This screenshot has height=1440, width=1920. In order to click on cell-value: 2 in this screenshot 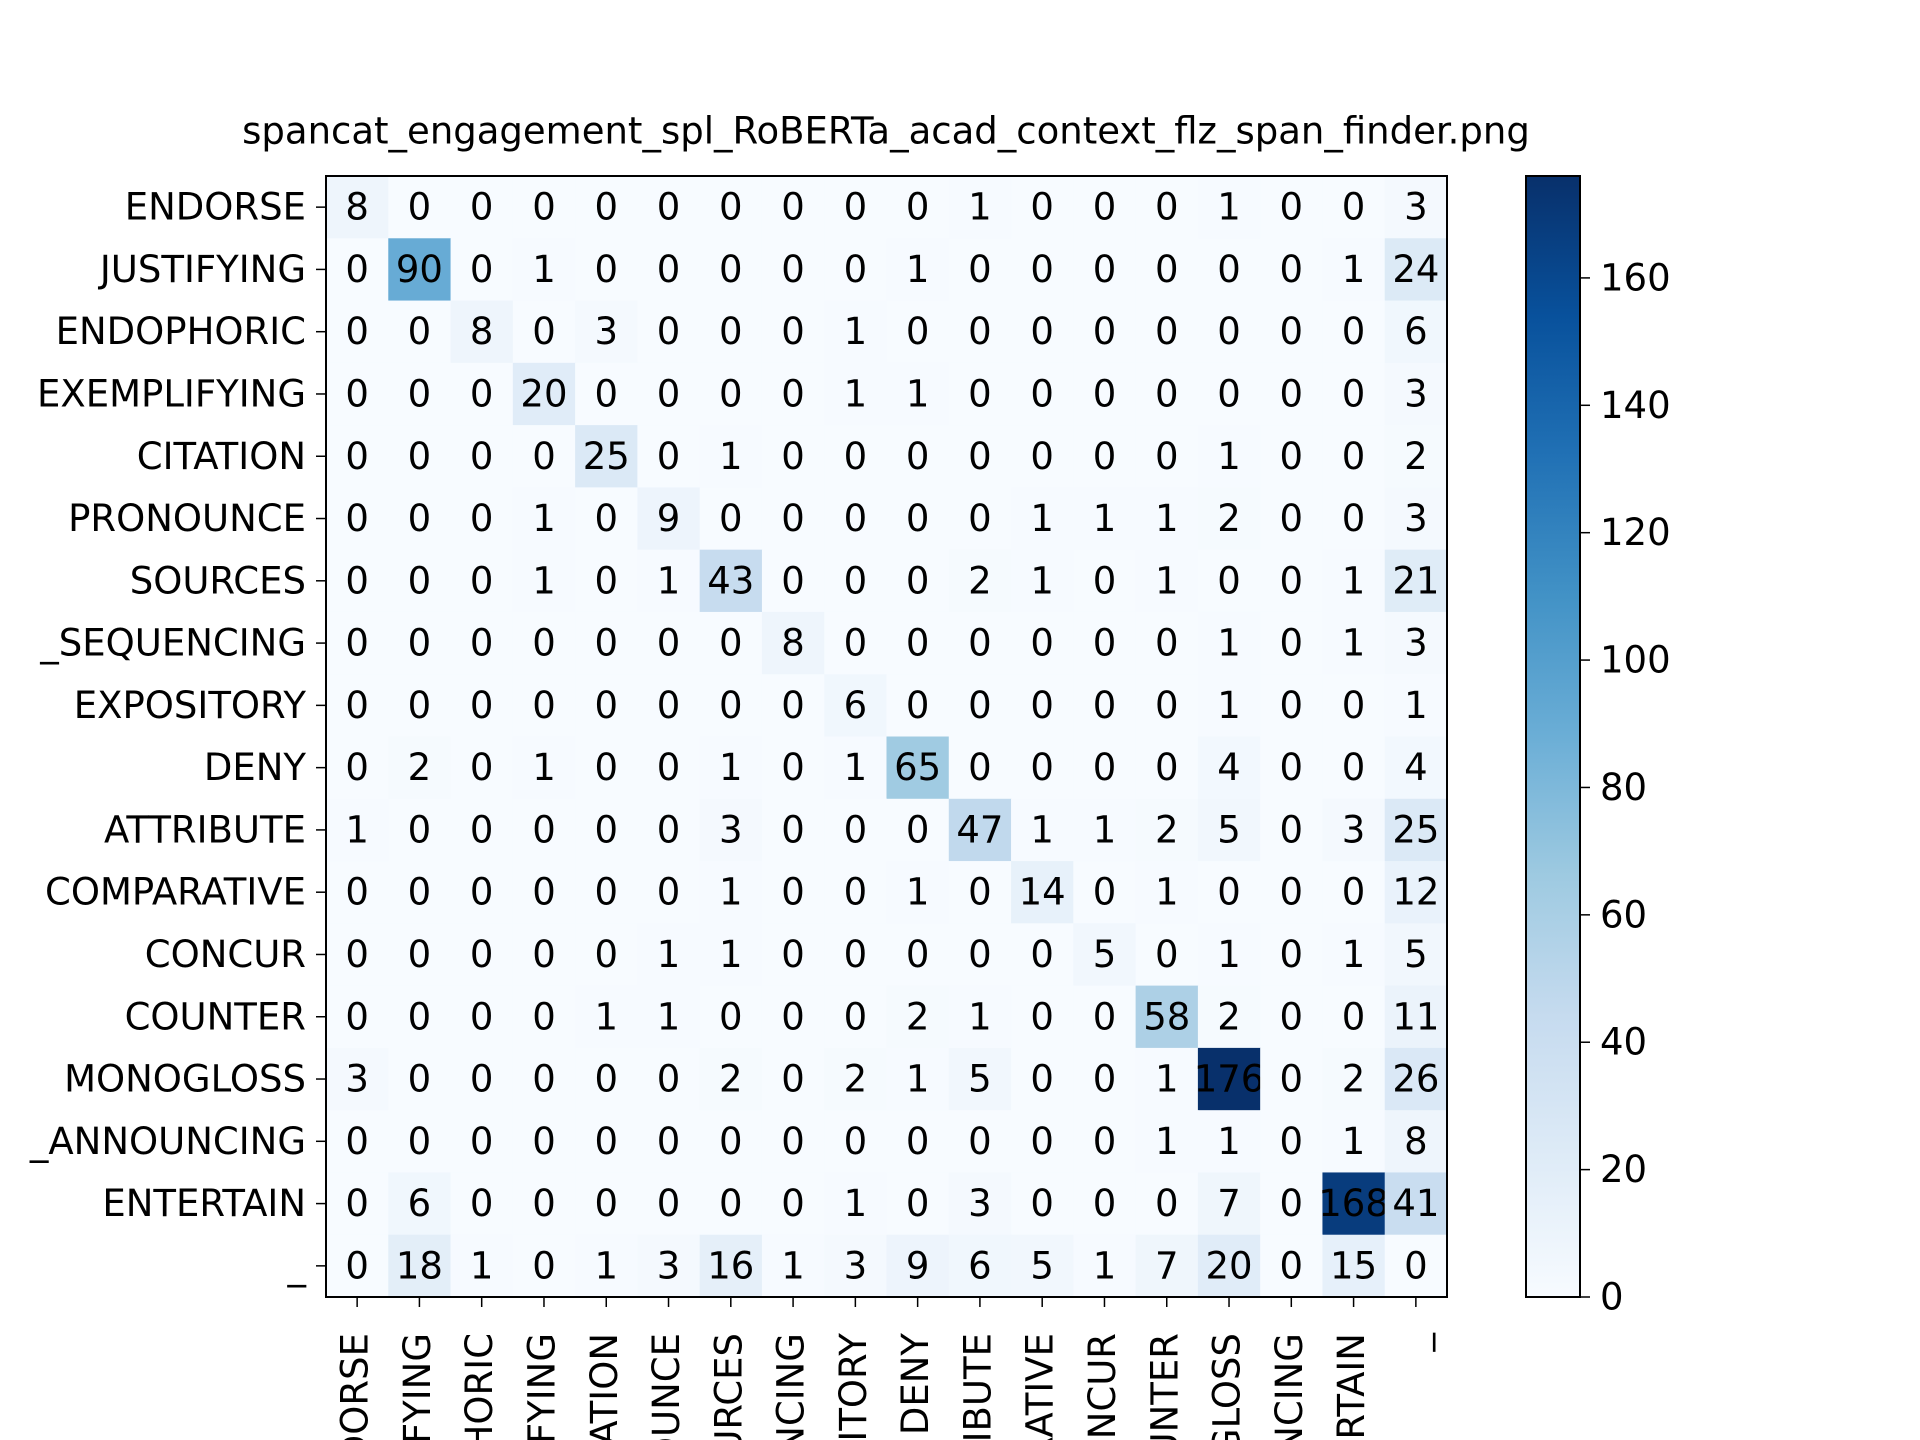, I will do `click(918, 1016)`.